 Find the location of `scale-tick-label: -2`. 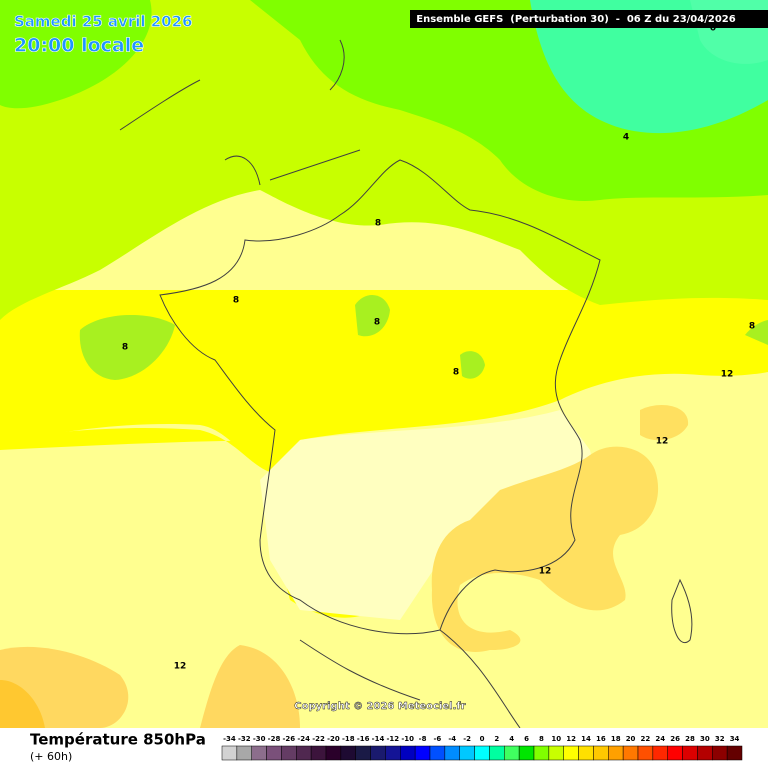

scale-tick-label: -2 is located at coordinates (467, 739).